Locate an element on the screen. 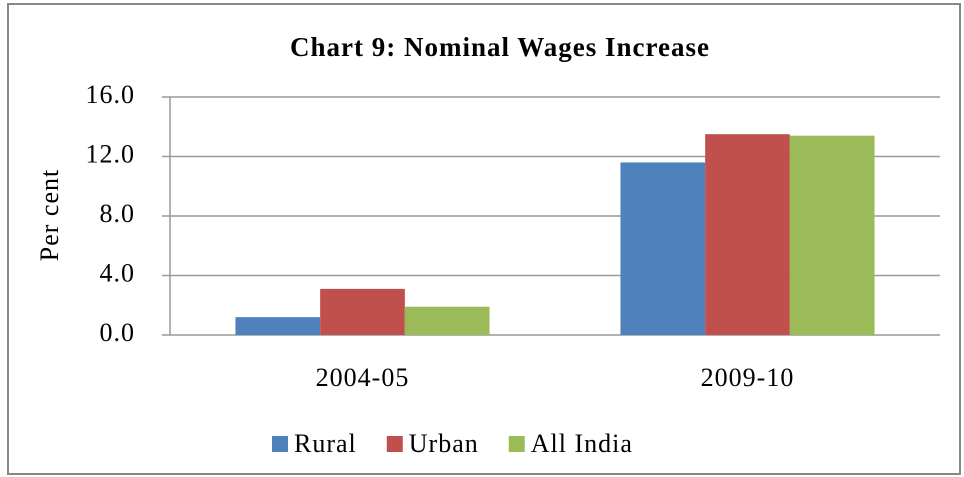 This screenshot has width=964, height=477. legend-label: Urban is located at coordinates (444, 443).